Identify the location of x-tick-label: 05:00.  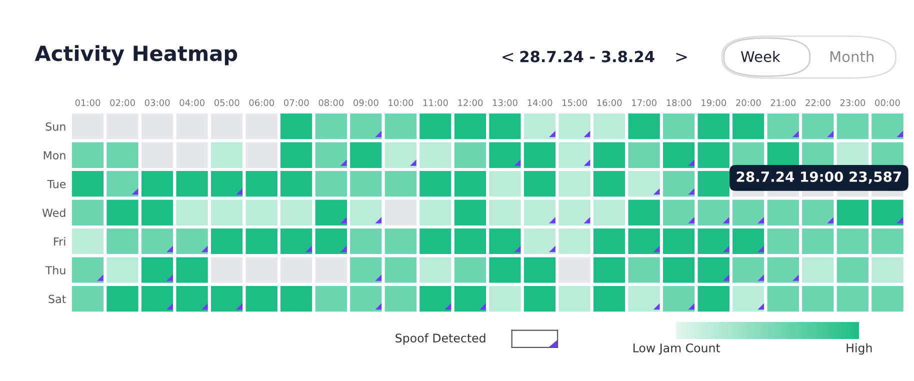
(227, 102).